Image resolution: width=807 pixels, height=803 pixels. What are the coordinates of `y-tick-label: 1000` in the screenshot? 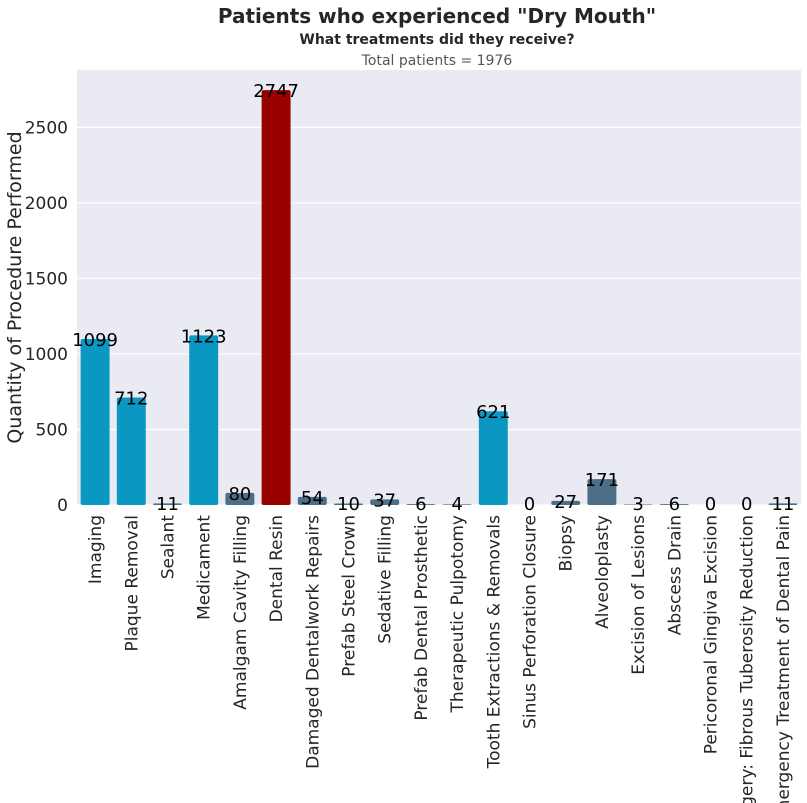 It's located at (46, 355).